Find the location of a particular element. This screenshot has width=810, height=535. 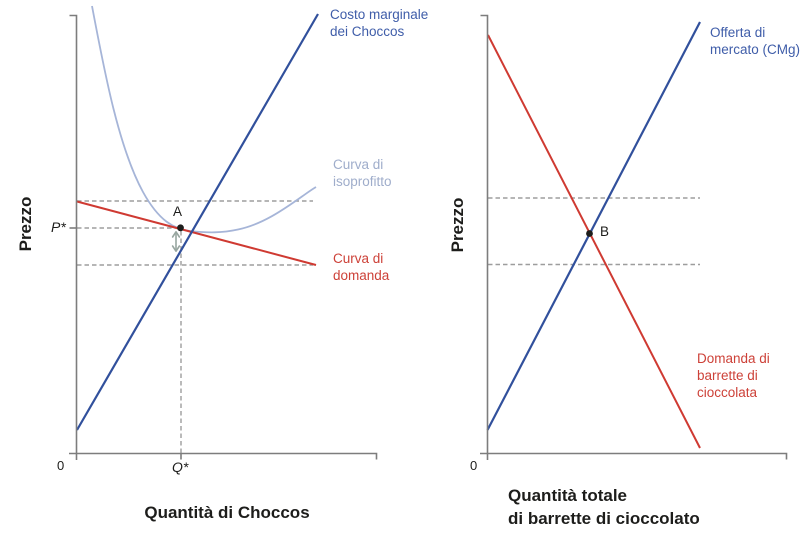

right-demand-curve-label: Domanda di barrette di cioccolata is located at coordinates (733, 375).